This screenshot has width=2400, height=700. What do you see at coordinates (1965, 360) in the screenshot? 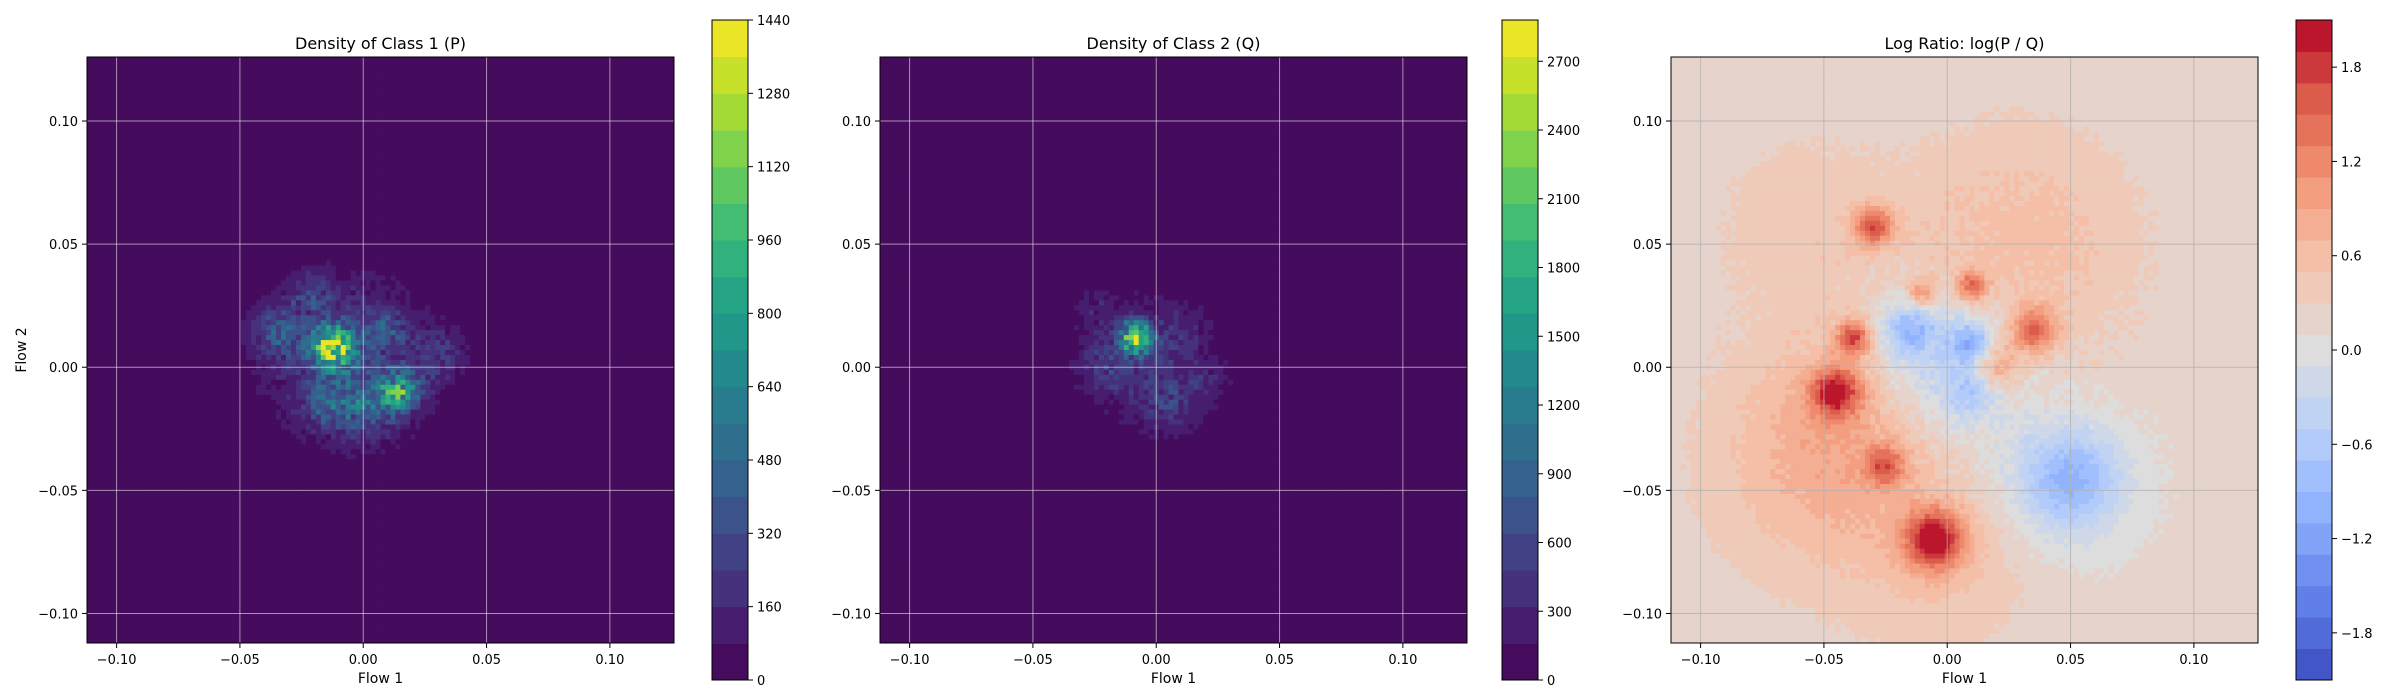
I see `panel-log-ratio: Log Ratio: log(P / Q) Flow 1` at bounding box center [1965, 360].